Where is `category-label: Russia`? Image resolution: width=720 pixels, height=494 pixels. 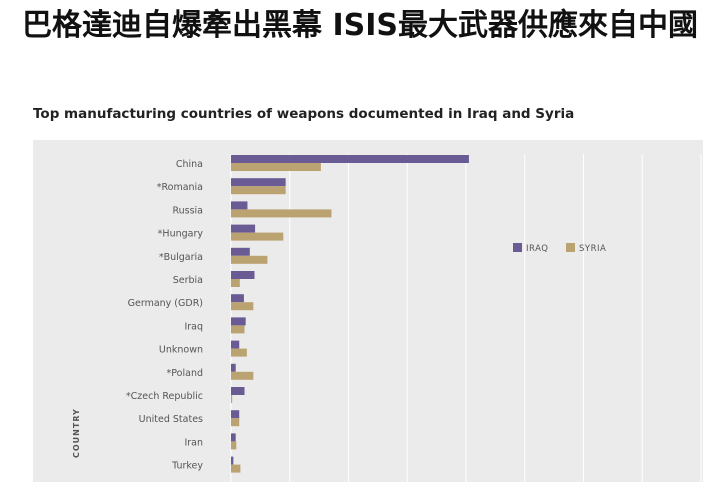 category-label: Russia is located at coordinates (187, 210).